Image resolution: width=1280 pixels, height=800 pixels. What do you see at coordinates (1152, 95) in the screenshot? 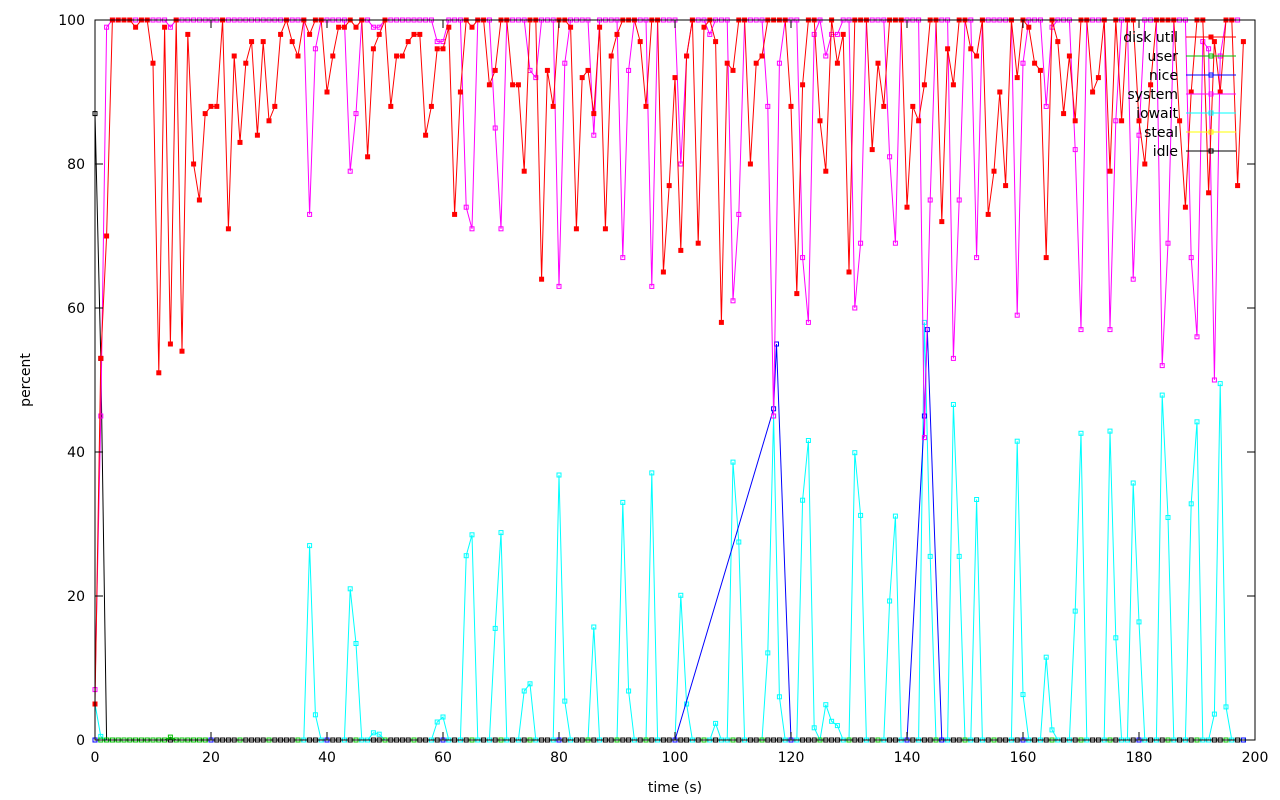
I see `legend-label: system` at bounding box center [1152, 95].